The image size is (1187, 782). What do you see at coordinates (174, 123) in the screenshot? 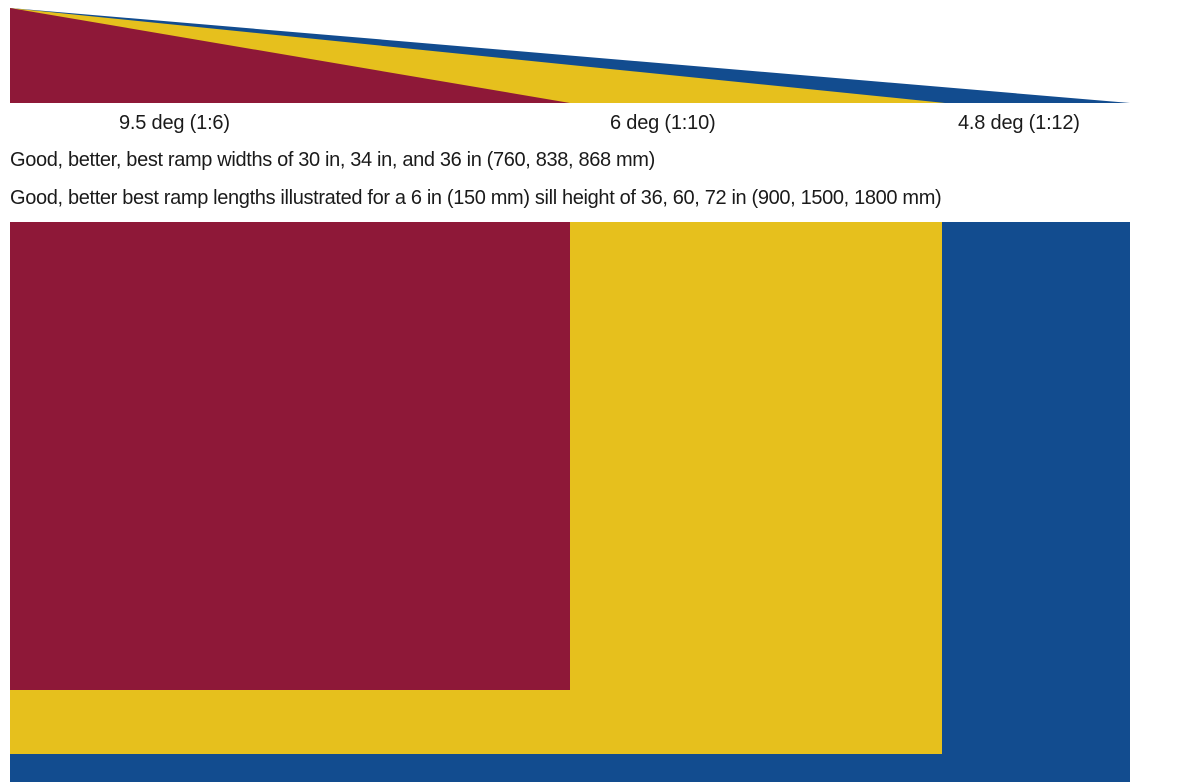
I see `good-slope-label: 9.5 deg (1:6)` at bounding box center [174, 123].